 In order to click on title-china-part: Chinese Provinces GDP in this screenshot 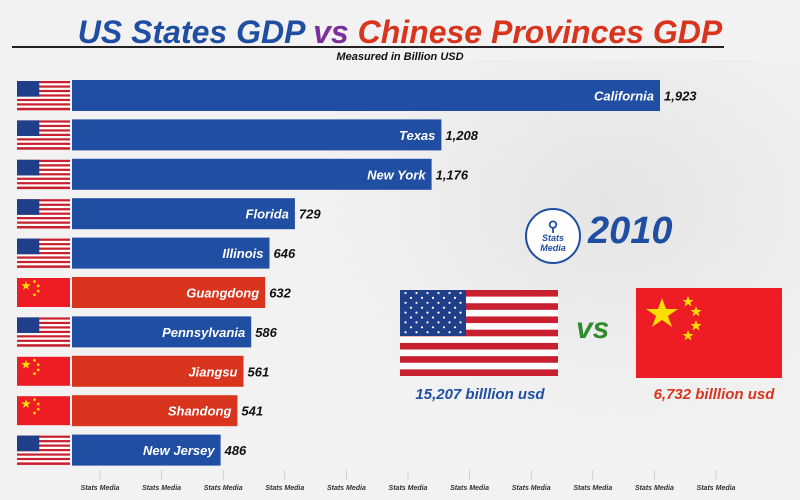, I will do `click(540, 32)`.